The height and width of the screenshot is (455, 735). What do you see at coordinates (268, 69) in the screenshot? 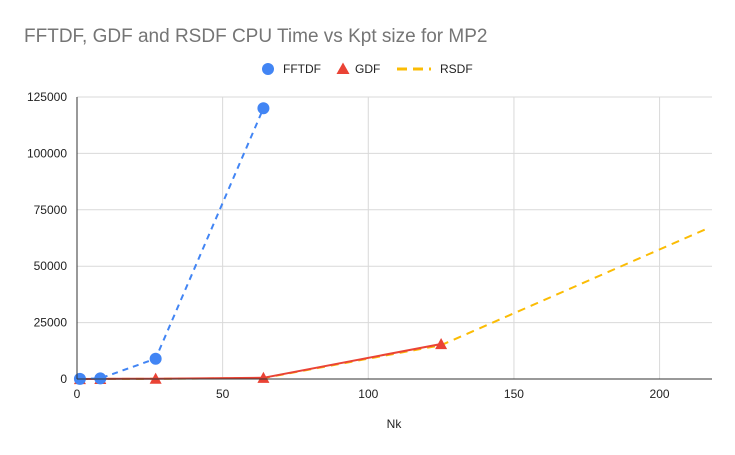
I see `legend-marker-fftdf` at bounding box center [268, 69].